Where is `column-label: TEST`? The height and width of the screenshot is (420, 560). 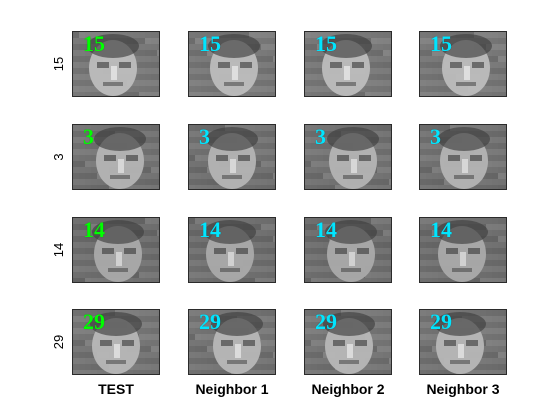
column-label: TEST is located at coordinates (116, 389).